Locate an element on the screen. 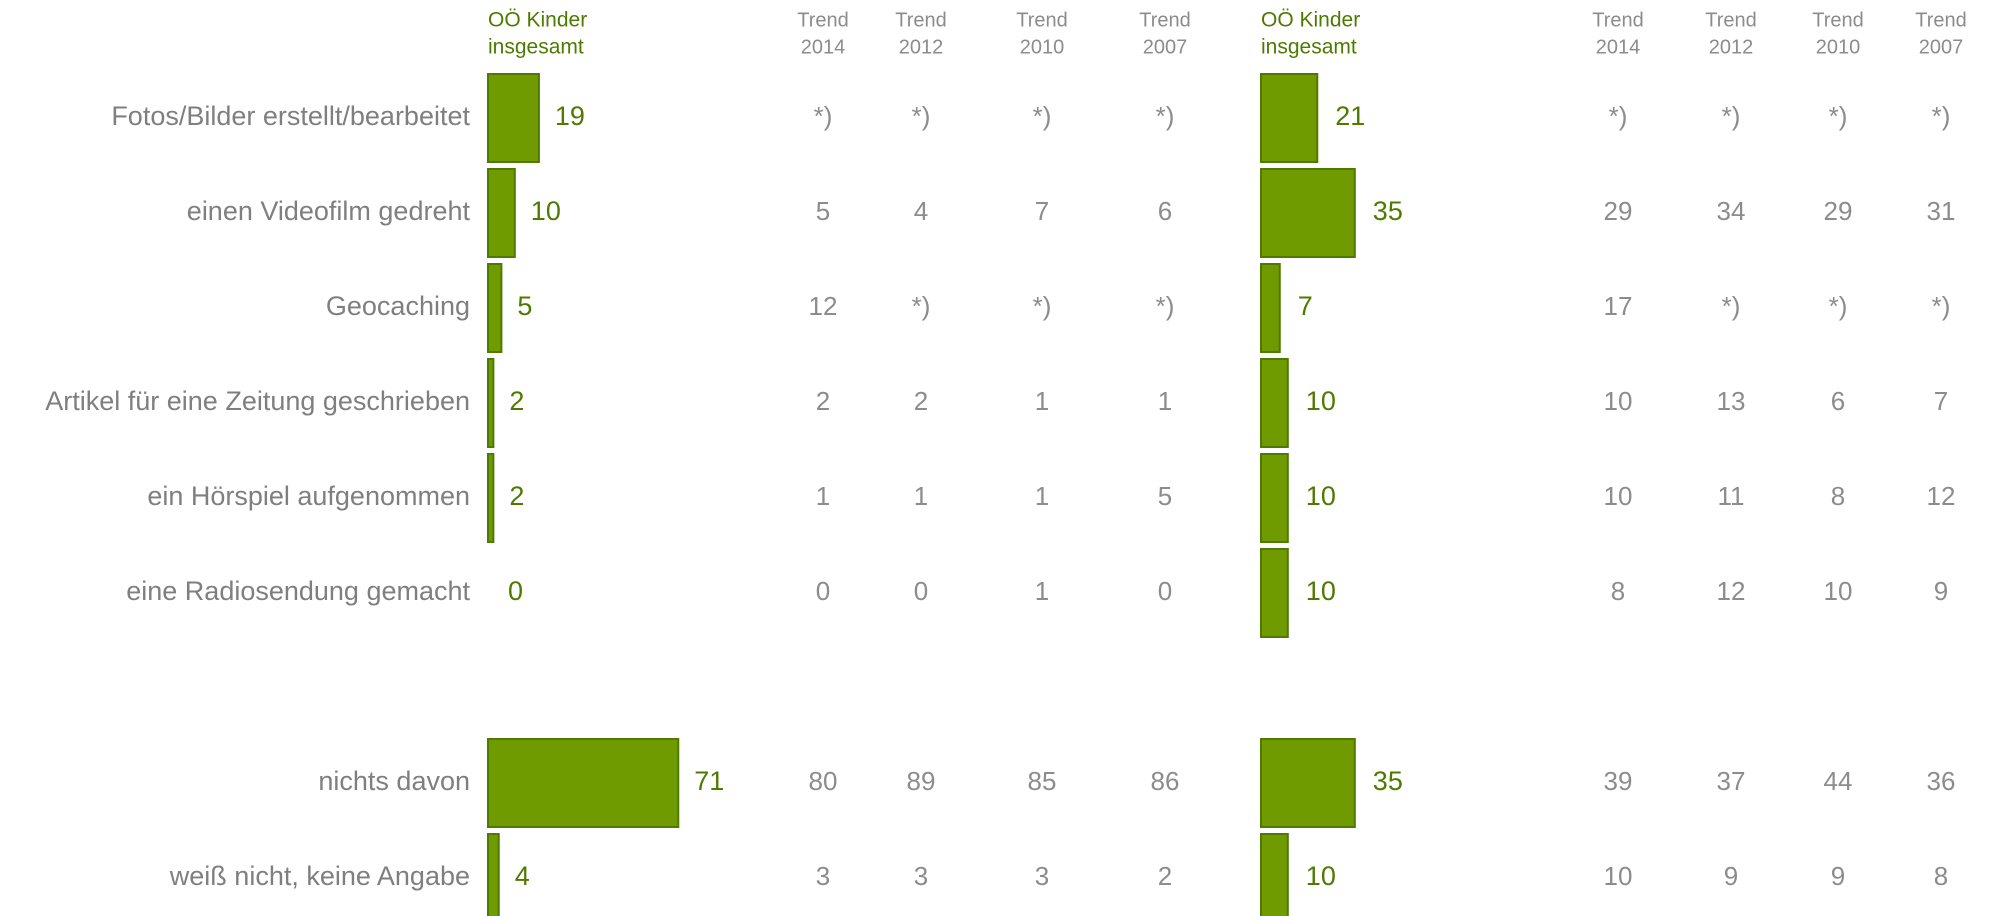 This screenshot has width=1989, height=916. panel-1-trend-value: 86 is located at coordinates (1165, 781).